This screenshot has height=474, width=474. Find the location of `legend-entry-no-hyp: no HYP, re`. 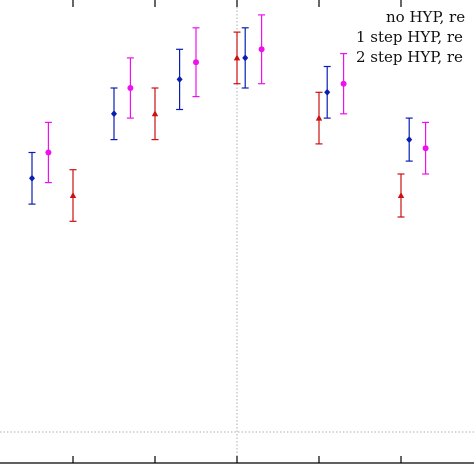

legend-entry-no-hyp: no HYP, re is located at coordinates (425, 17).